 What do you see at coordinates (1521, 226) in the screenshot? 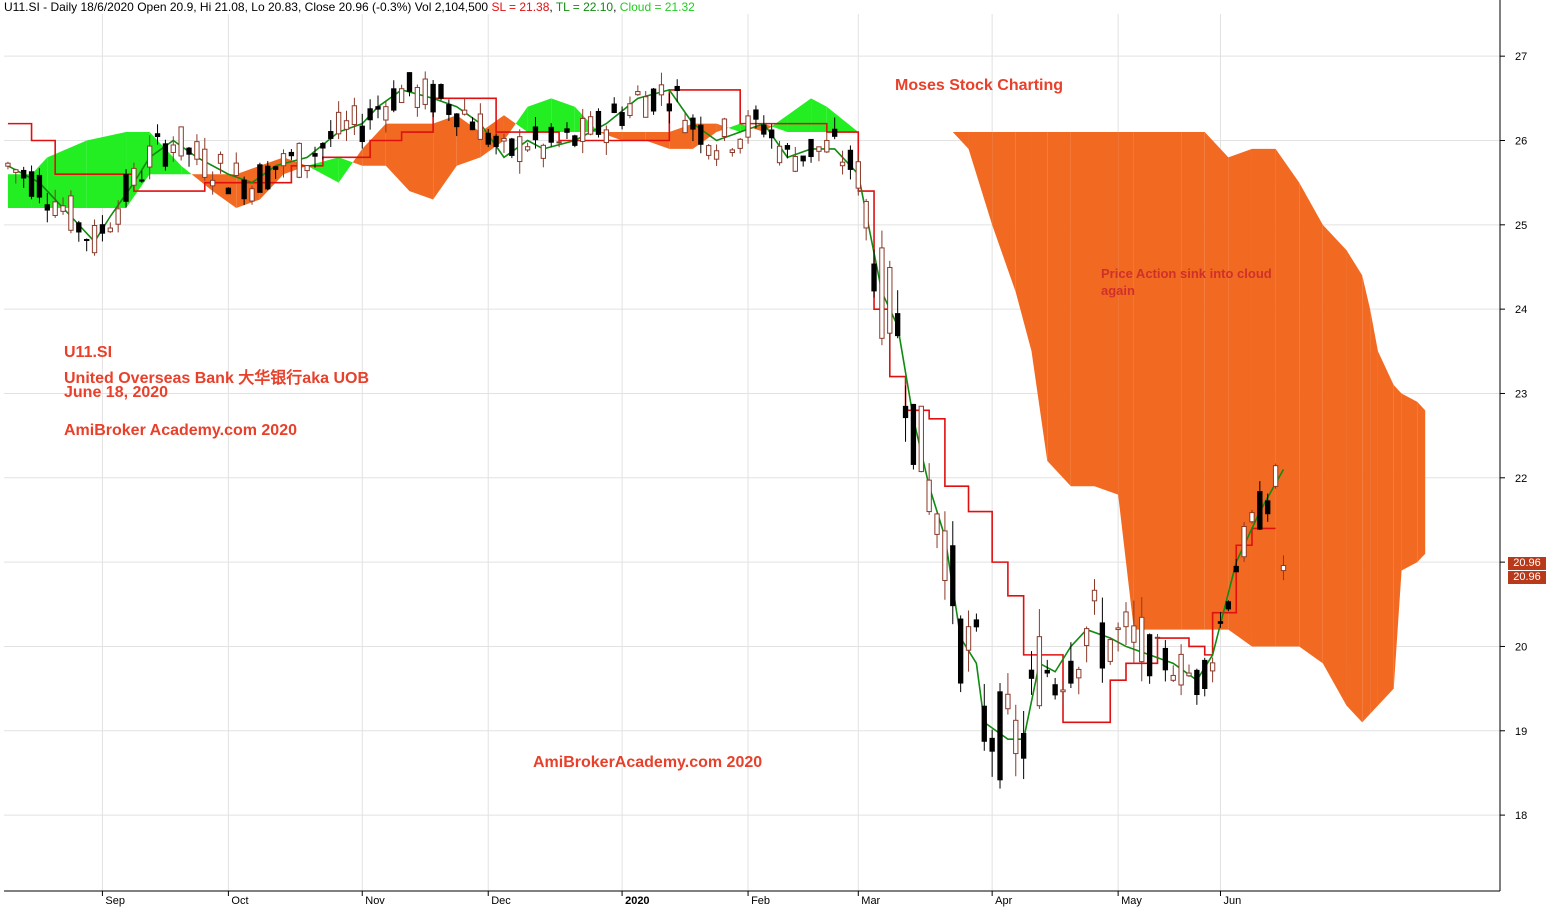
I see `y-tick-label: 25` at bounding box center [1521, 226].